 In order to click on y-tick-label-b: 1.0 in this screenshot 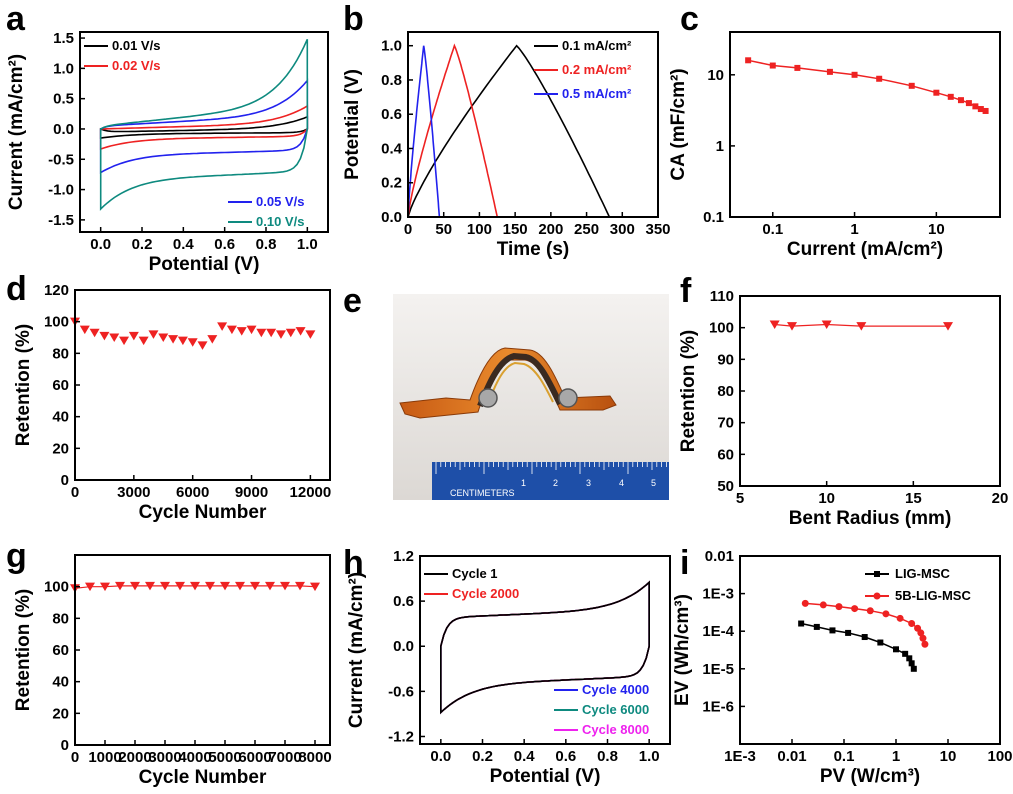, I will do `click(391, 46)`.